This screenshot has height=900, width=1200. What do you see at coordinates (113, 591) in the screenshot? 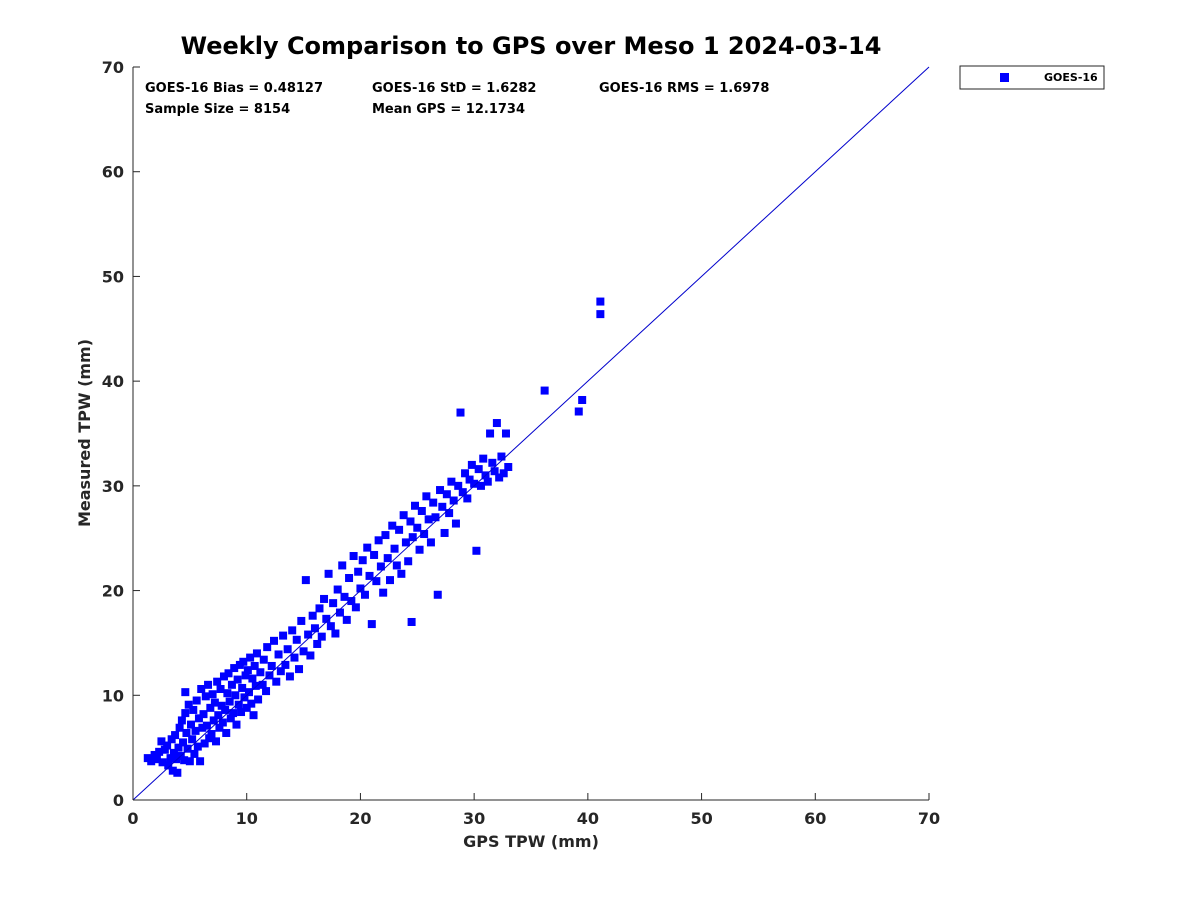
I see `y-tick-label-20: 20` at bounding box center [113, 591].